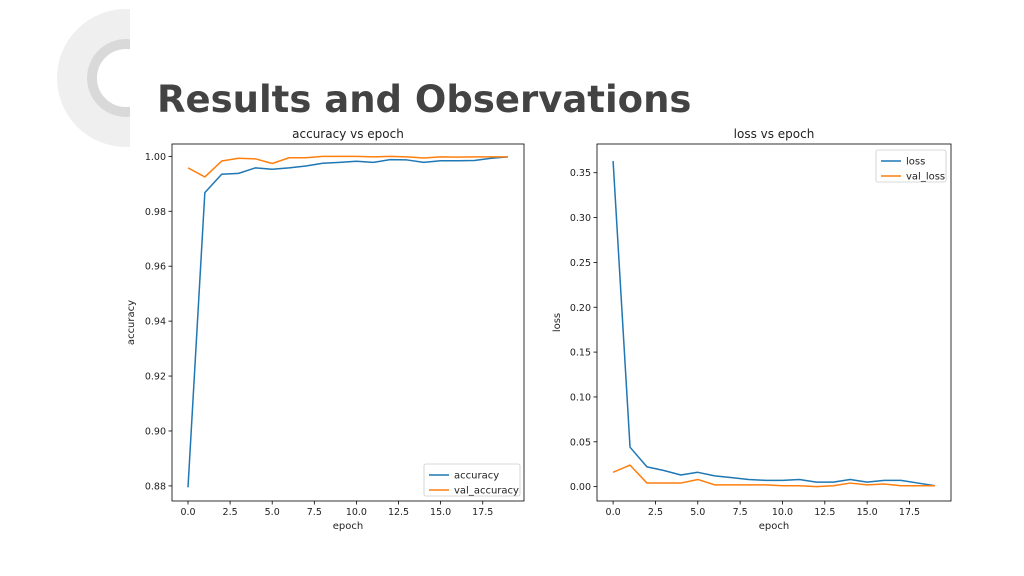 The image size is (1024, 576). What do you see at coordinates (348, 134) in the screenshot?
I see `chart-title: accuracy vs epoch` at bounding box center [348, 134].